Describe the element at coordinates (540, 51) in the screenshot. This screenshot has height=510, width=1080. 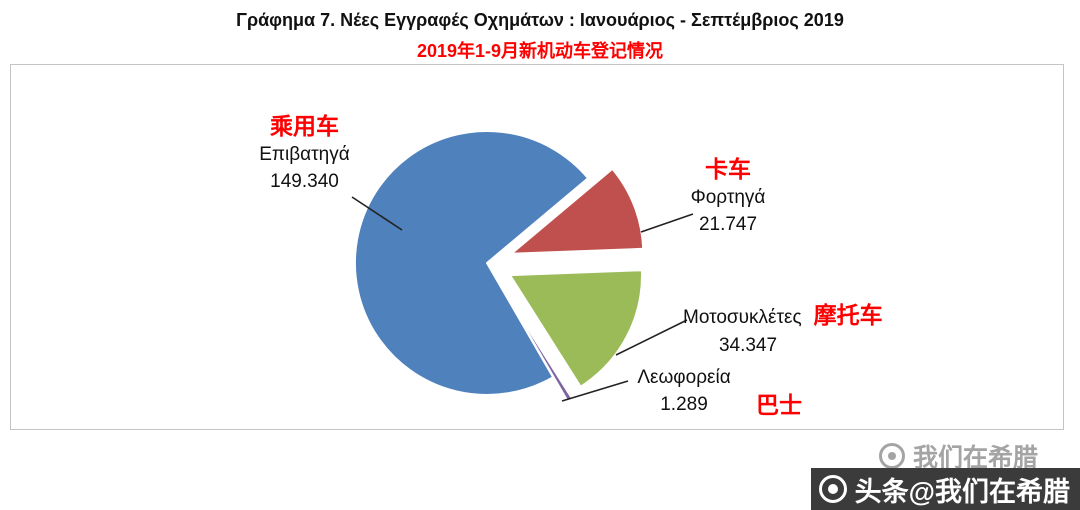
I see `chart-subtitle: 2019年1-9月新机动车登记情况` at that location.